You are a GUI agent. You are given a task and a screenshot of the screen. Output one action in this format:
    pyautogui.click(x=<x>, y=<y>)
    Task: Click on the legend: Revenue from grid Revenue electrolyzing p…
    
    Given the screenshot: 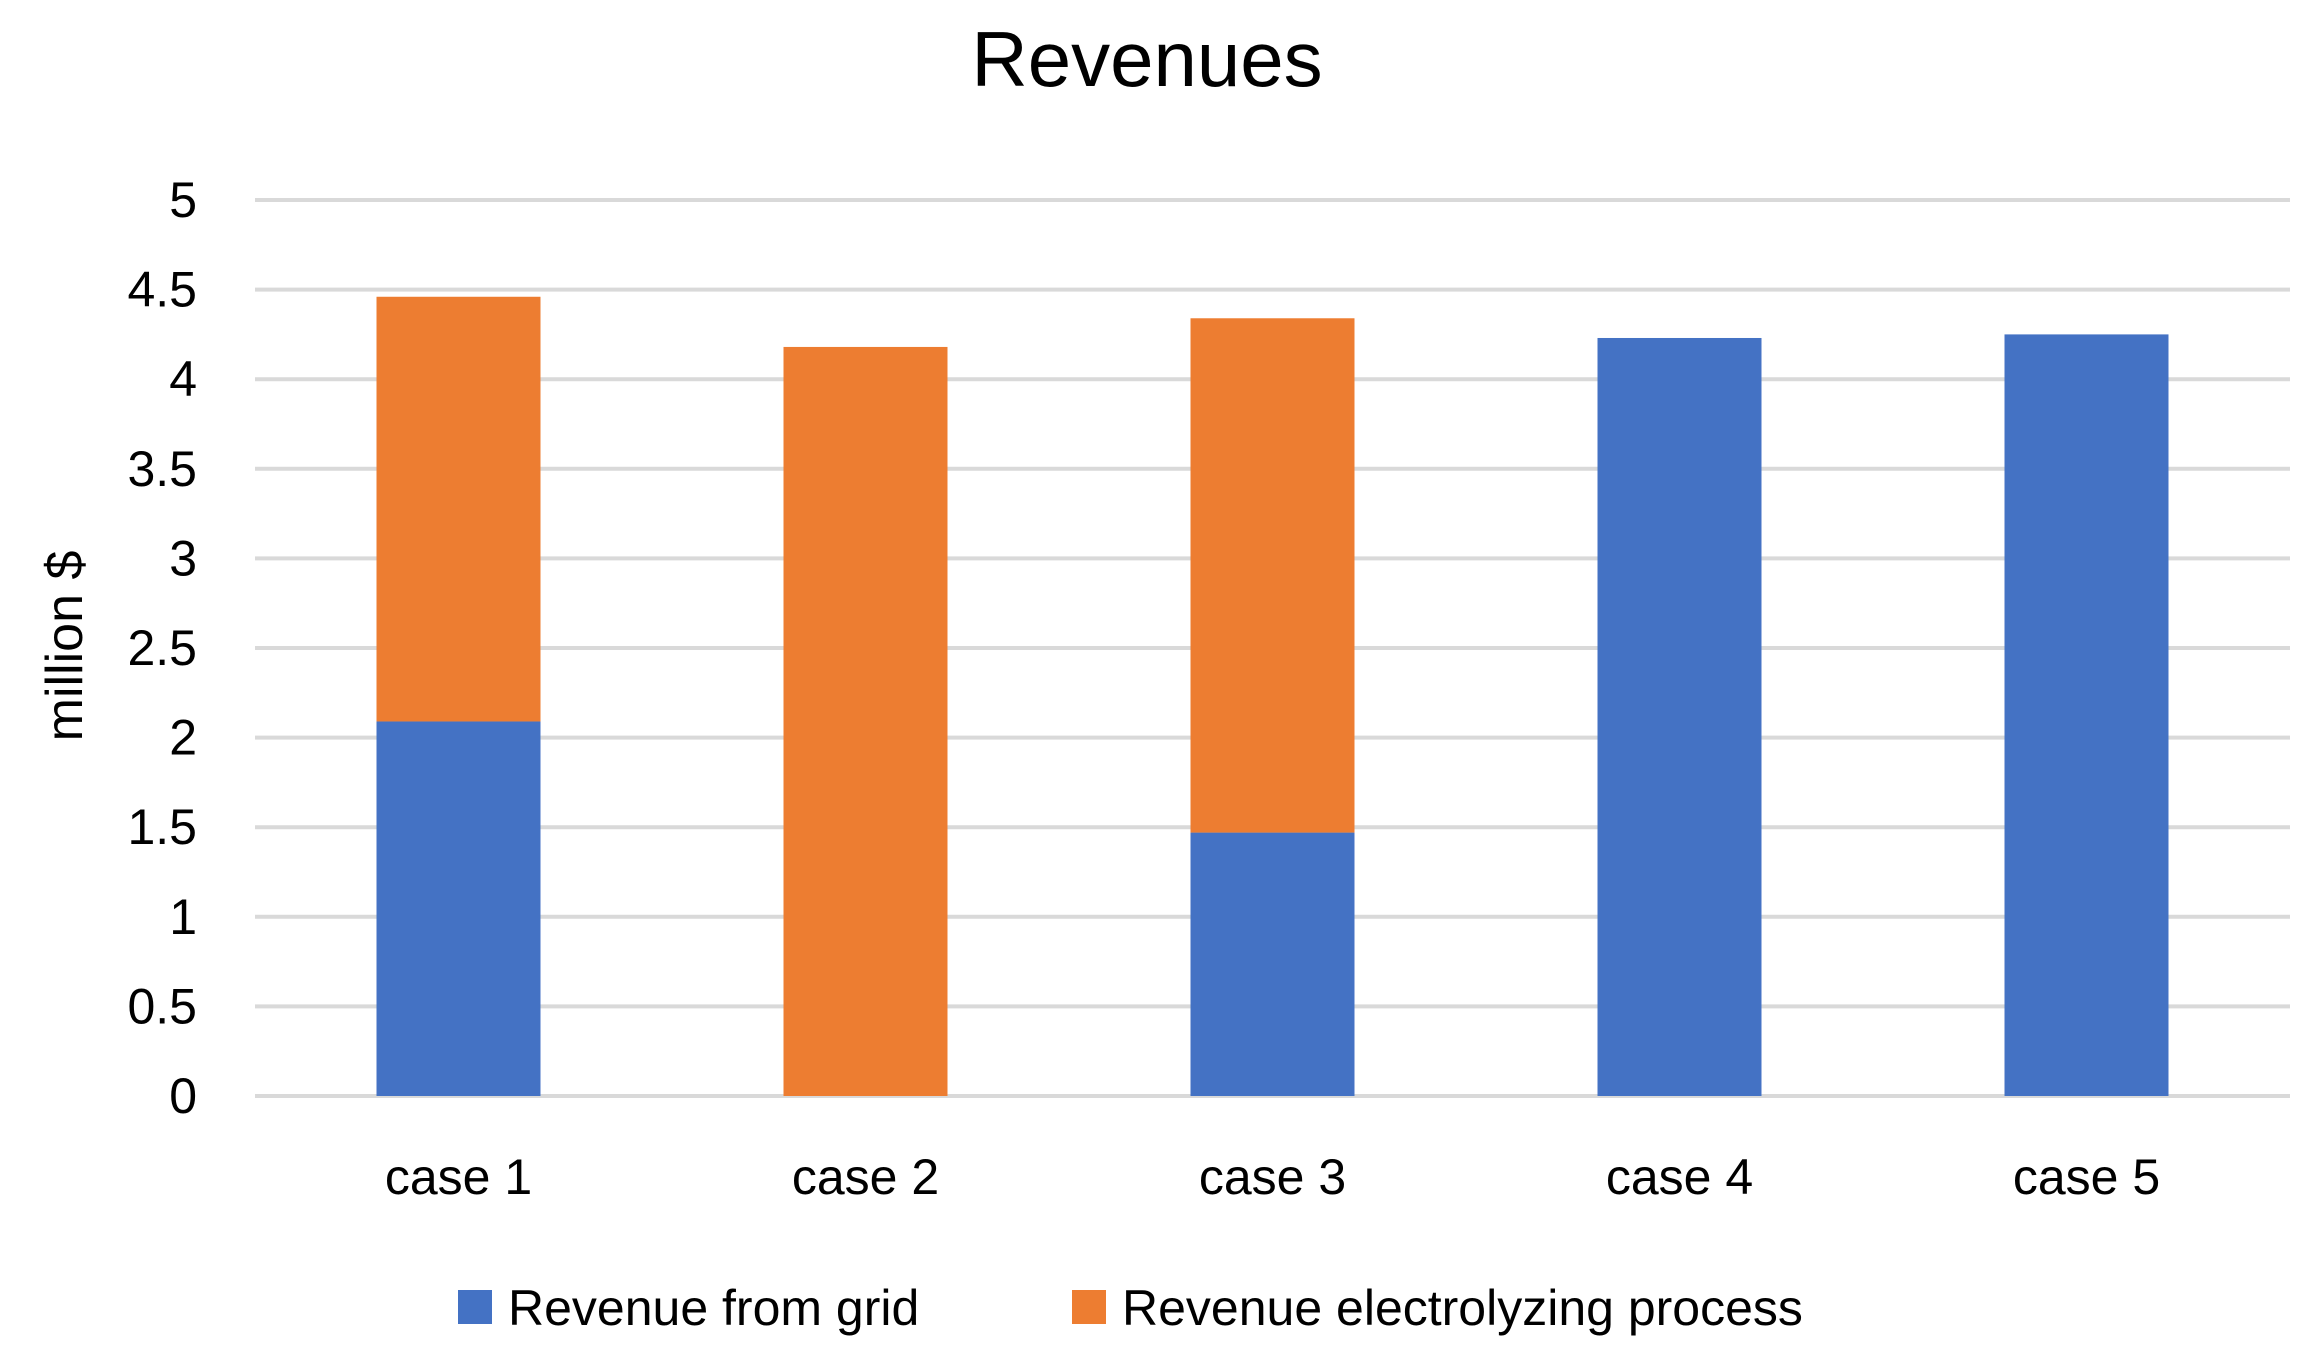 What is the action you would take?
    pyautogui.click(x=1130, y=1308)
    